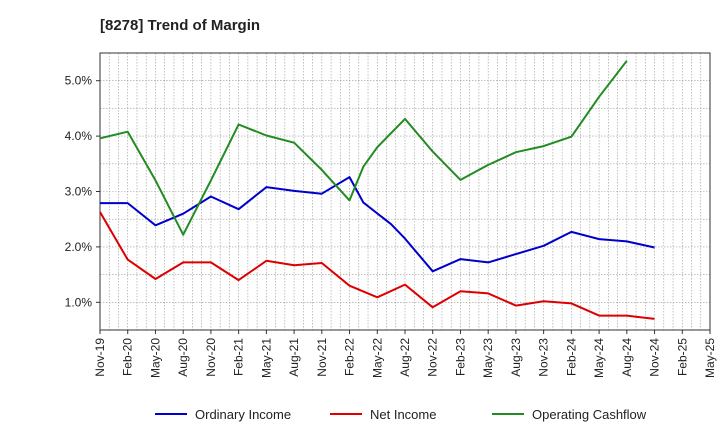 The height and width of the screenshot is (440, 720). I want to click on x-tick-label: May-23, so click(488, 358).